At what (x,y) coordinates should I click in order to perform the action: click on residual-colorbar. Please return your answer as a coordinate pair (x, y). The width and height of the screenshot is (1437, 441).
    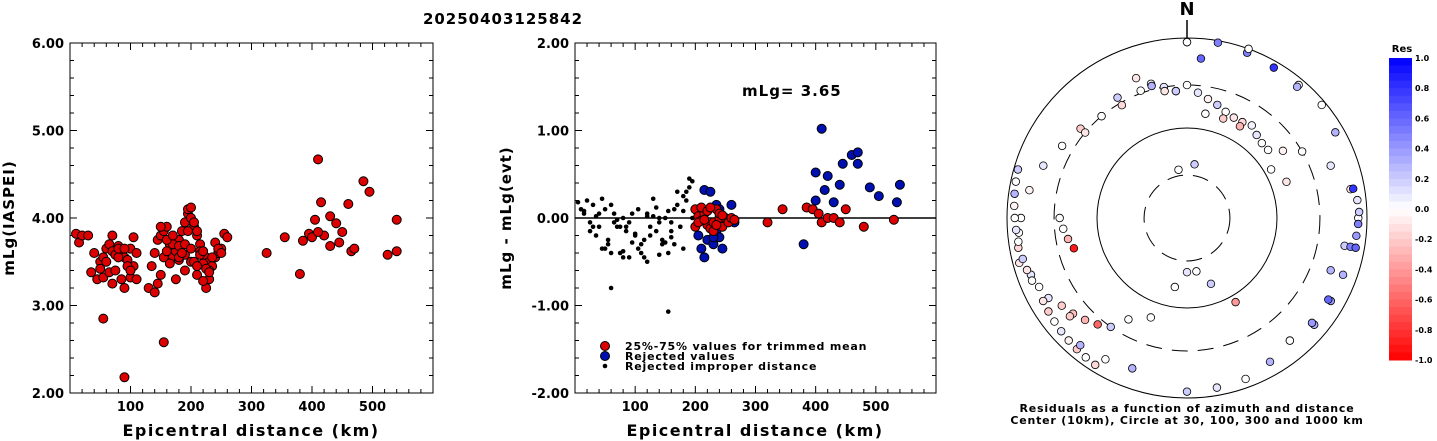
    Looking at the image, I should click on (1400, 209).